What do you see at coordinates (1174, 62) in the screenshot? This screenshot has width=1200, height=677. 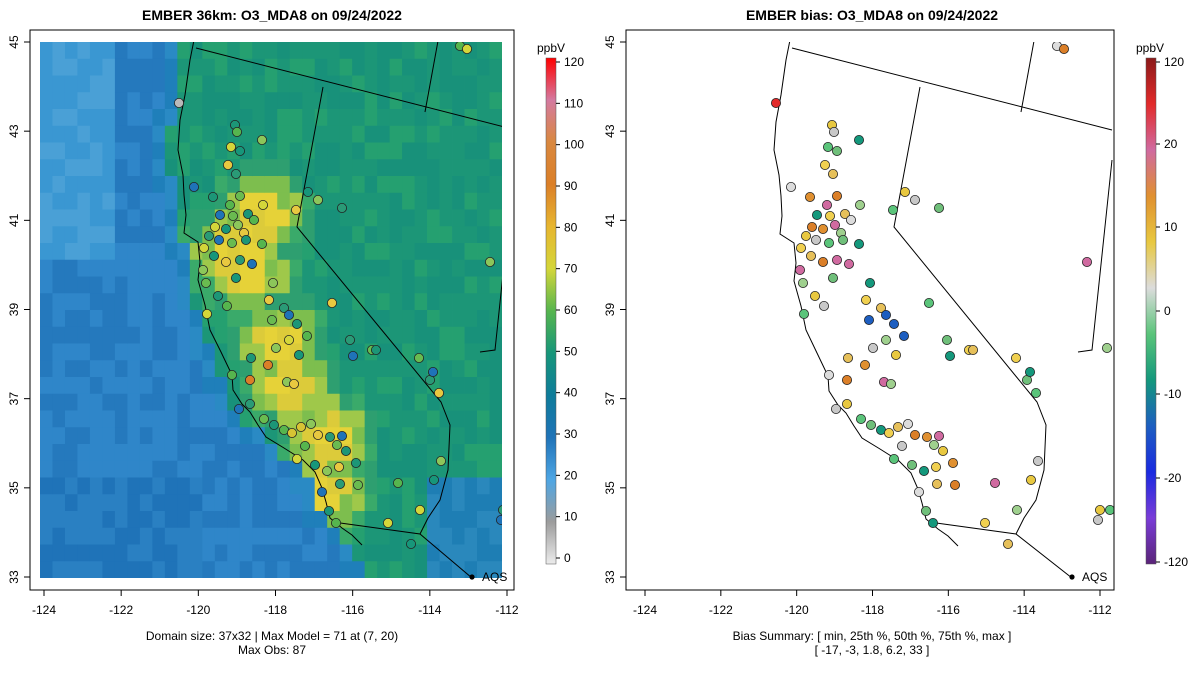 I see `colorbar-tick-label: 120` at bounding box center [1174, 62].